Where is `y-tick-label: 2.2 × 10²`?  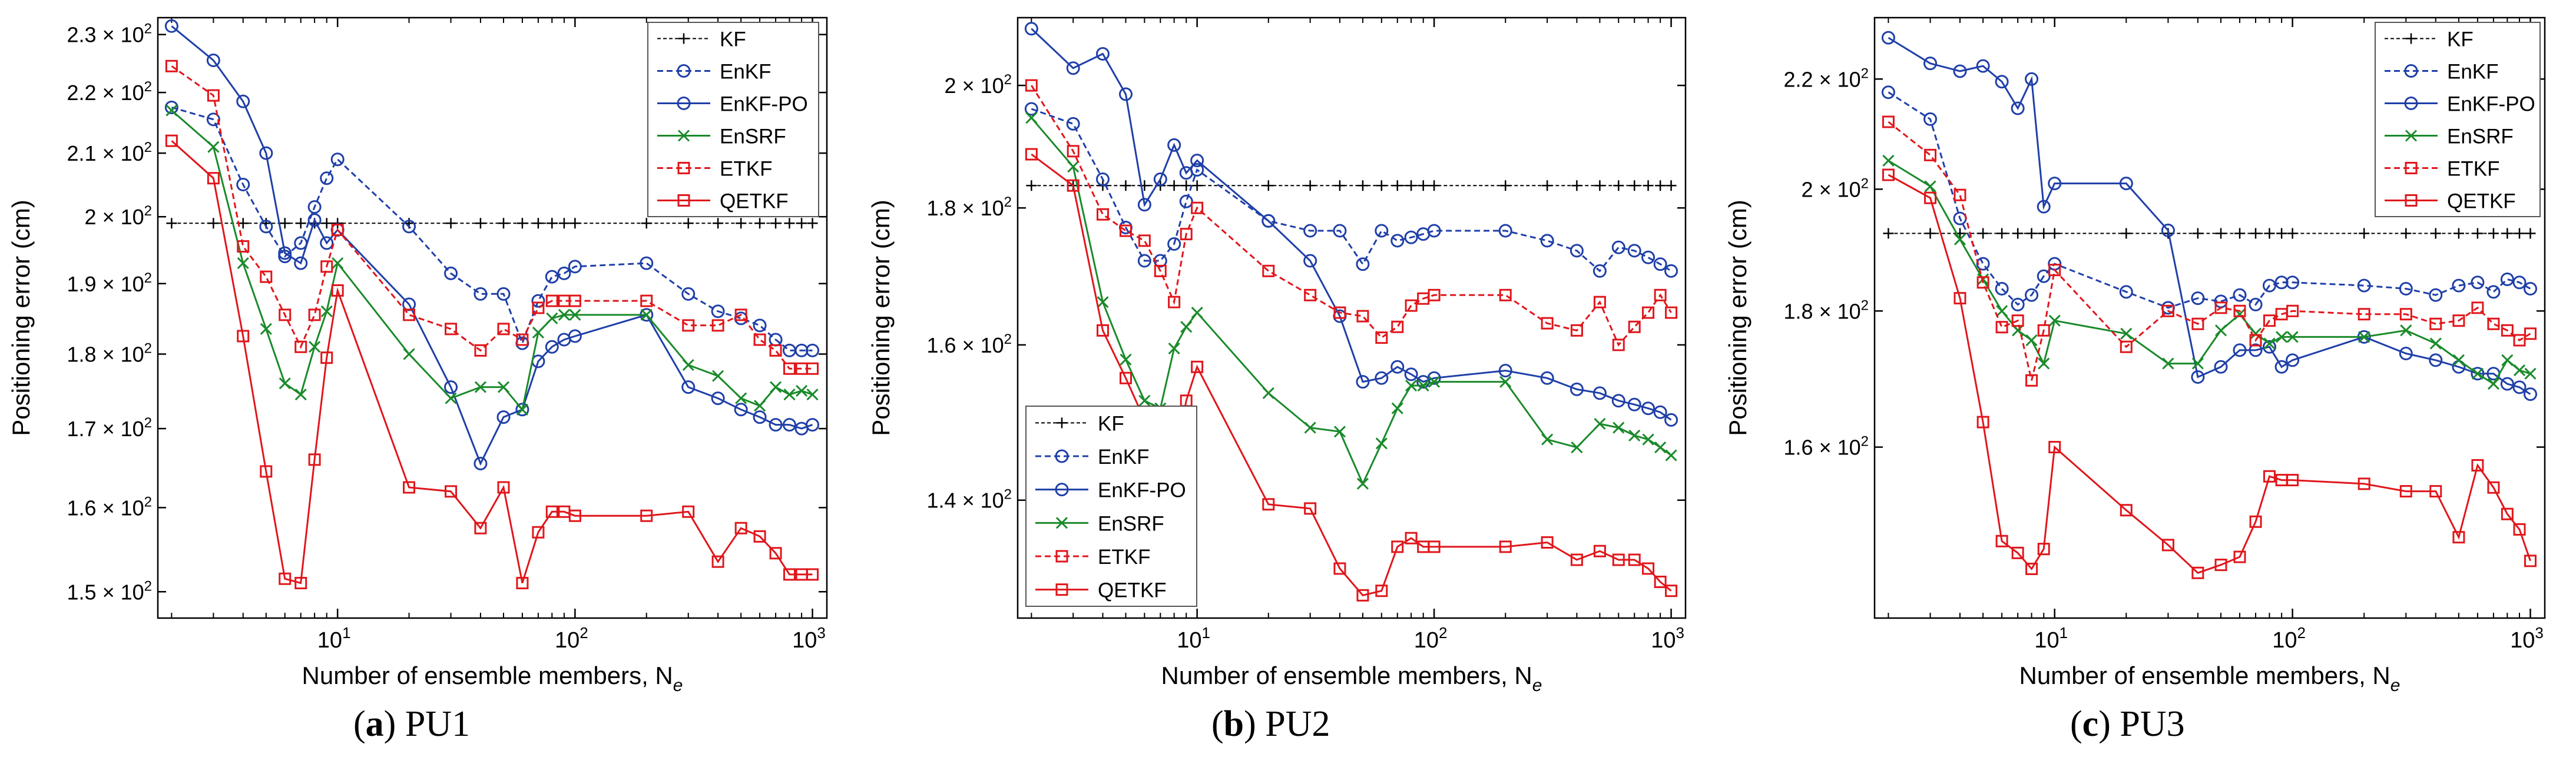 y-tick-label: 2.2 × 10² is located at coordinates (109, 92).